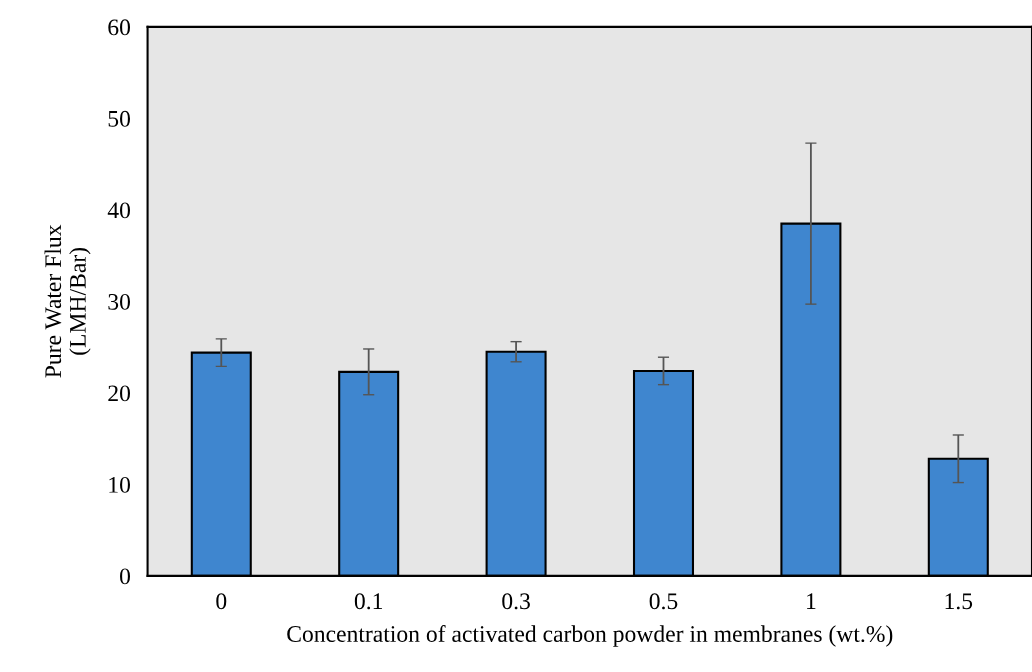 The width and height of the screenshot is (1032, 672). What do you see at coordinates (119, 301) in the screenshot?
I see `y-tick-label: 30` at bounding box center [119, 301].